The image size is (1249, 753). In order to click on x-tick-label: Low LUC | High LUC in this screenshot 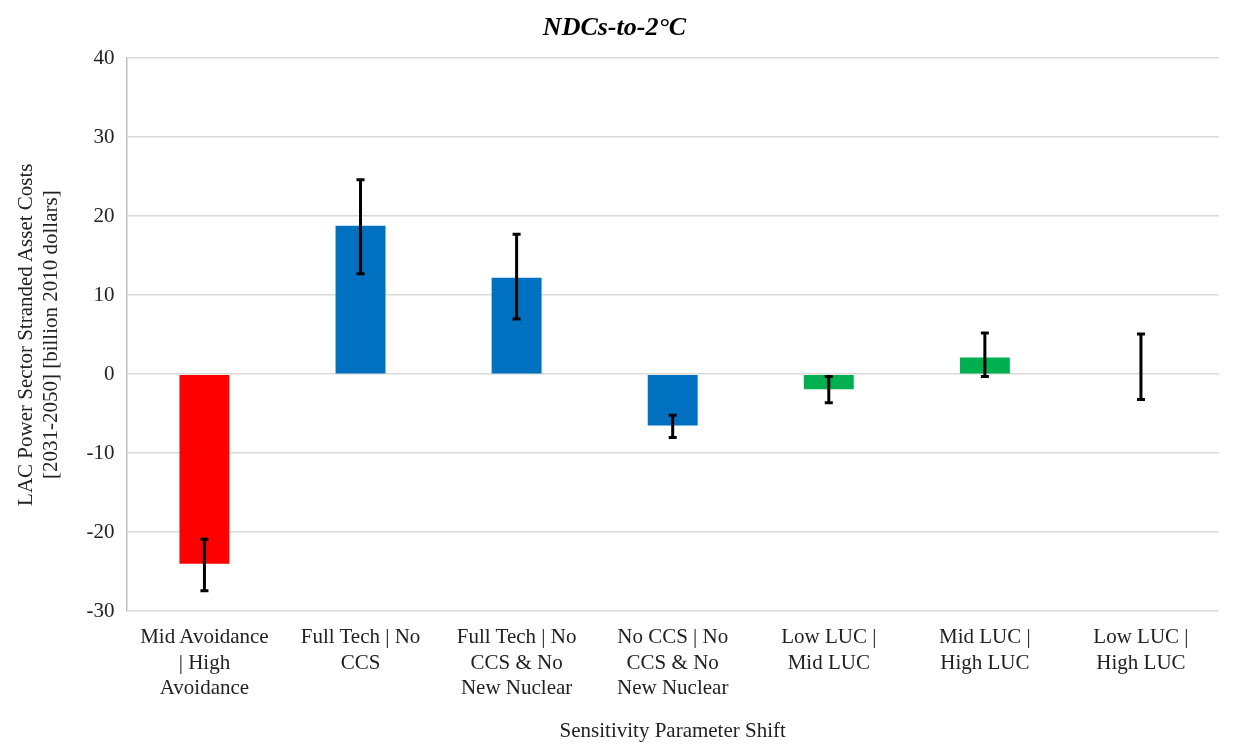, I will do `click(1141, 649)`.